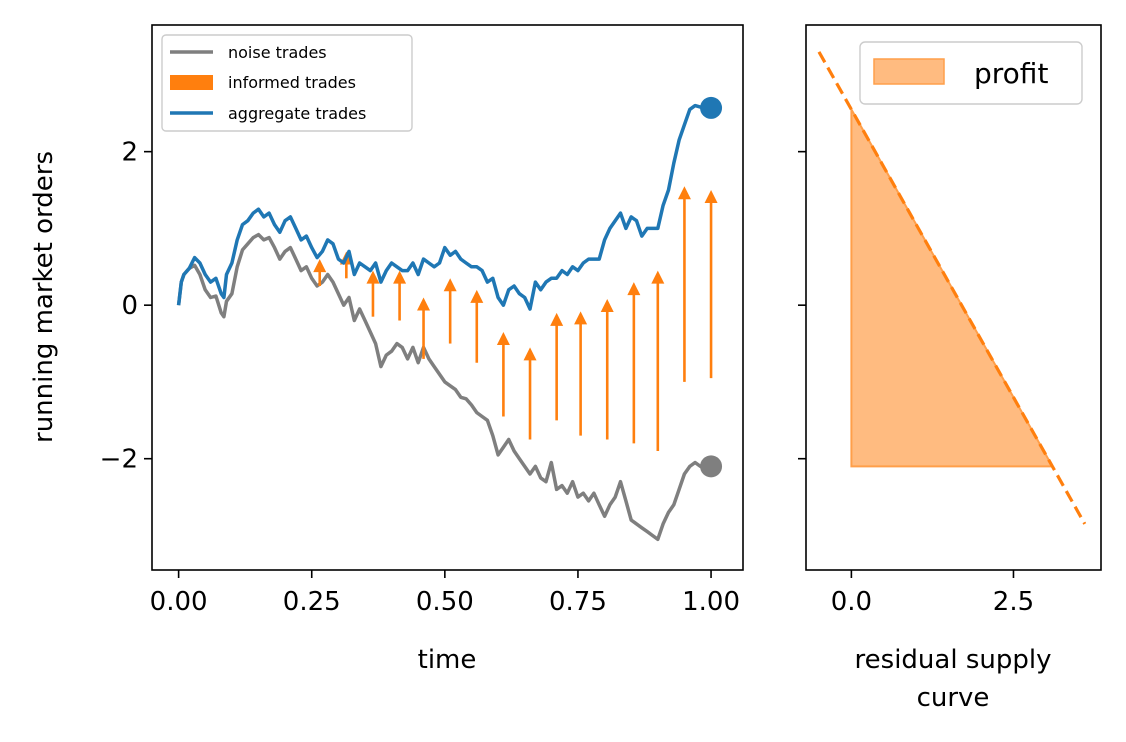  I want to click on noise-end-marker, so click(711, 466).